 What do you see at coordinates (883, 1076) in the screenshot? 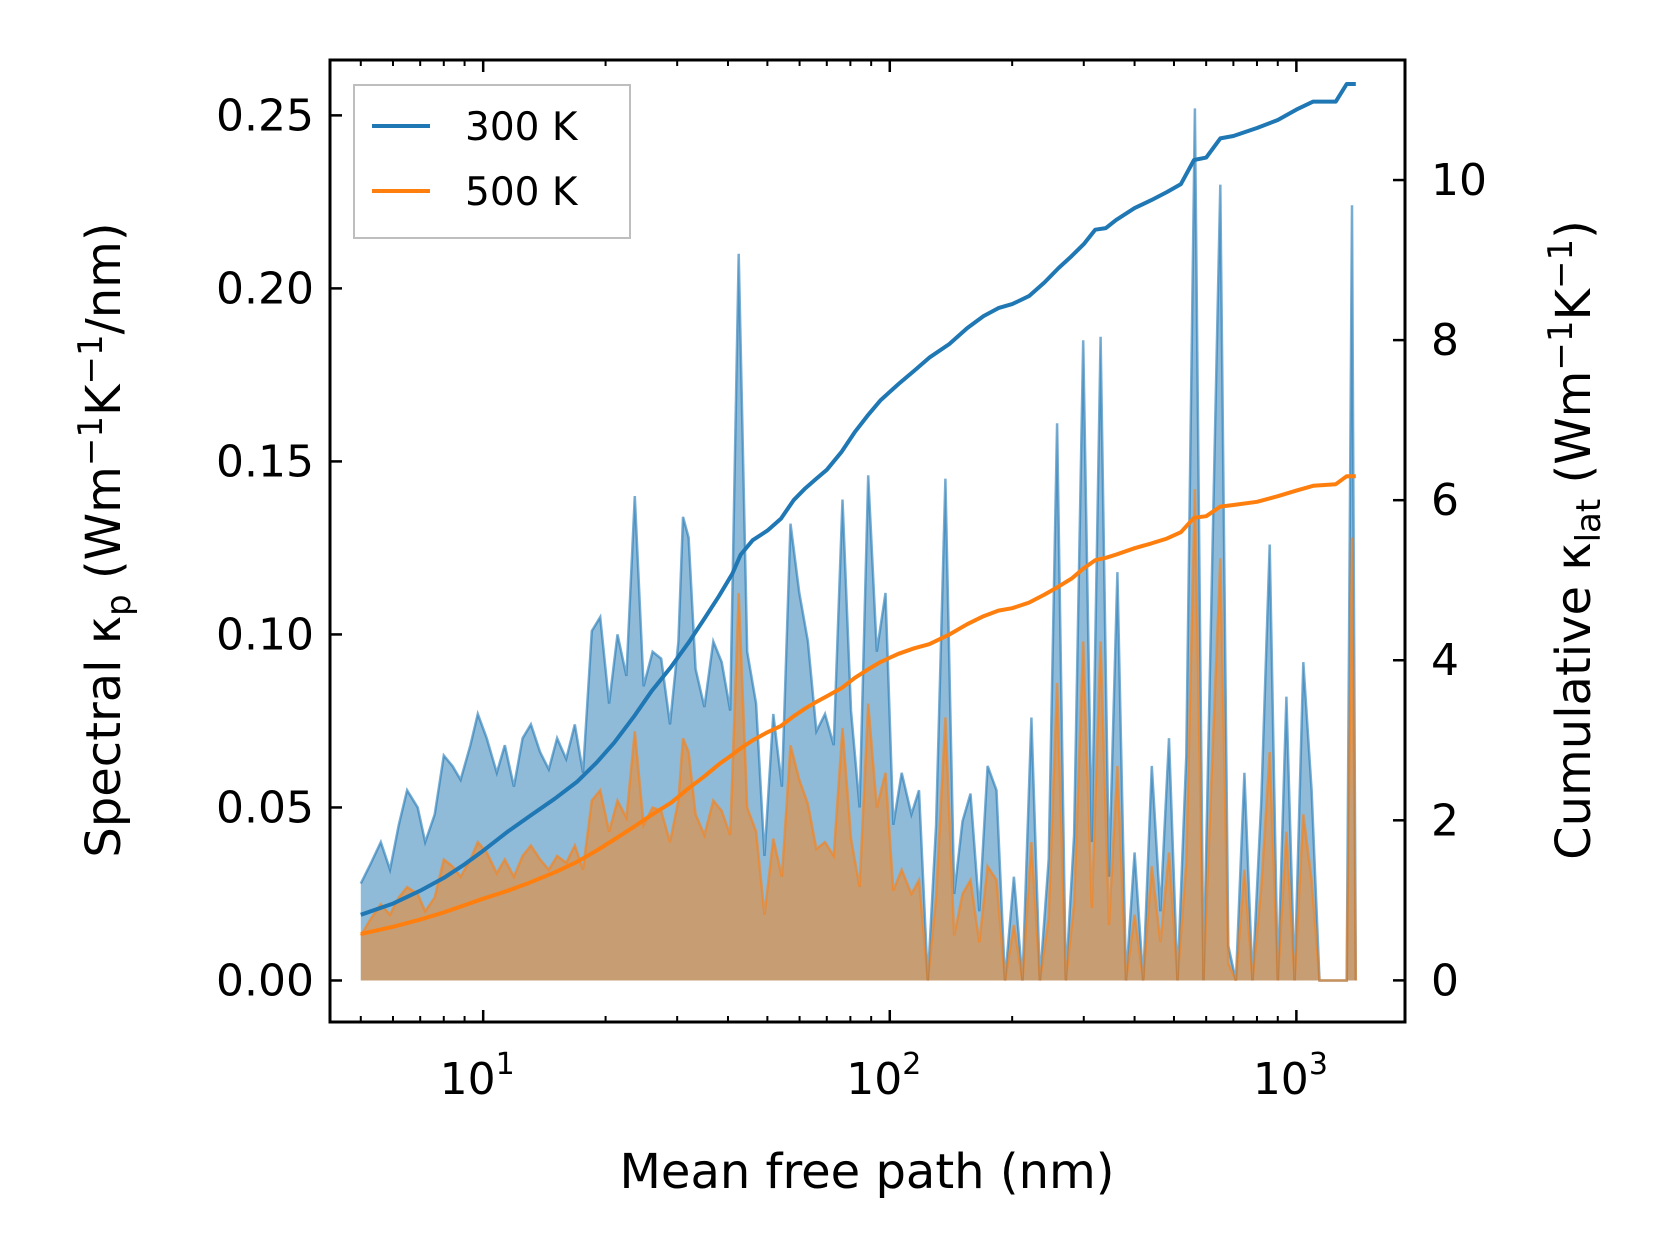
I see `x-tick-label: 10²` at bounding box center [883, 1076].